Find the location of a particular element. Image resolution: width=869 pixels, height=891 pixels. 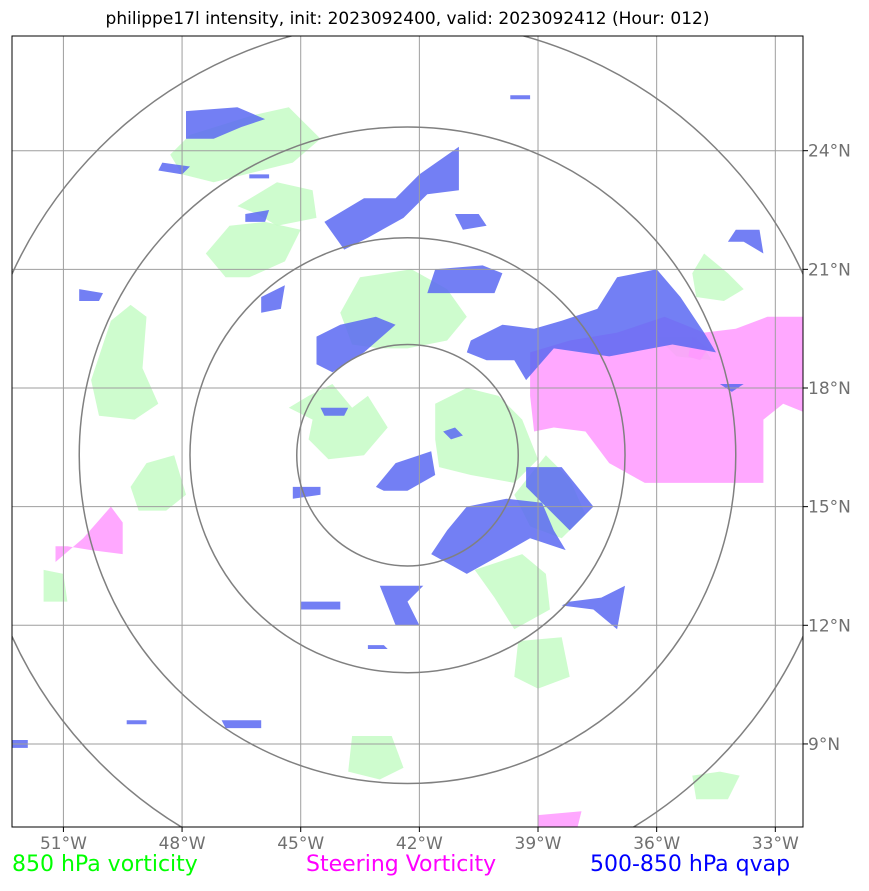

850-hpa-vorticity-region-10 is located at coordinates (542, 663).